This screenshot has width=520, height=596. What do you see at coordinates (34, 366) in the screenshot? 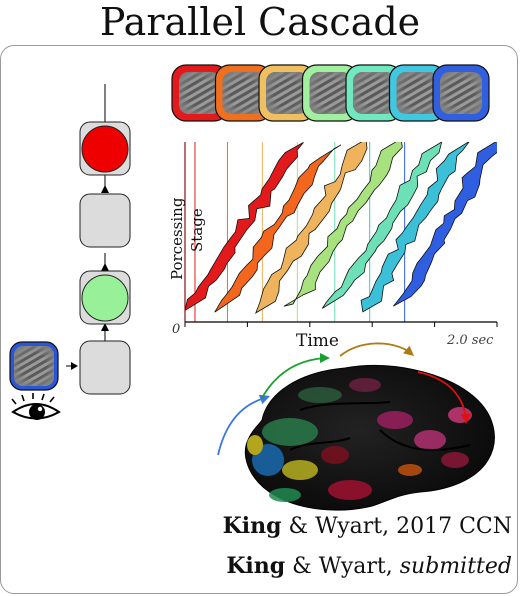
I see `grating-stimulus-icon` at bounding box center [34, 366].